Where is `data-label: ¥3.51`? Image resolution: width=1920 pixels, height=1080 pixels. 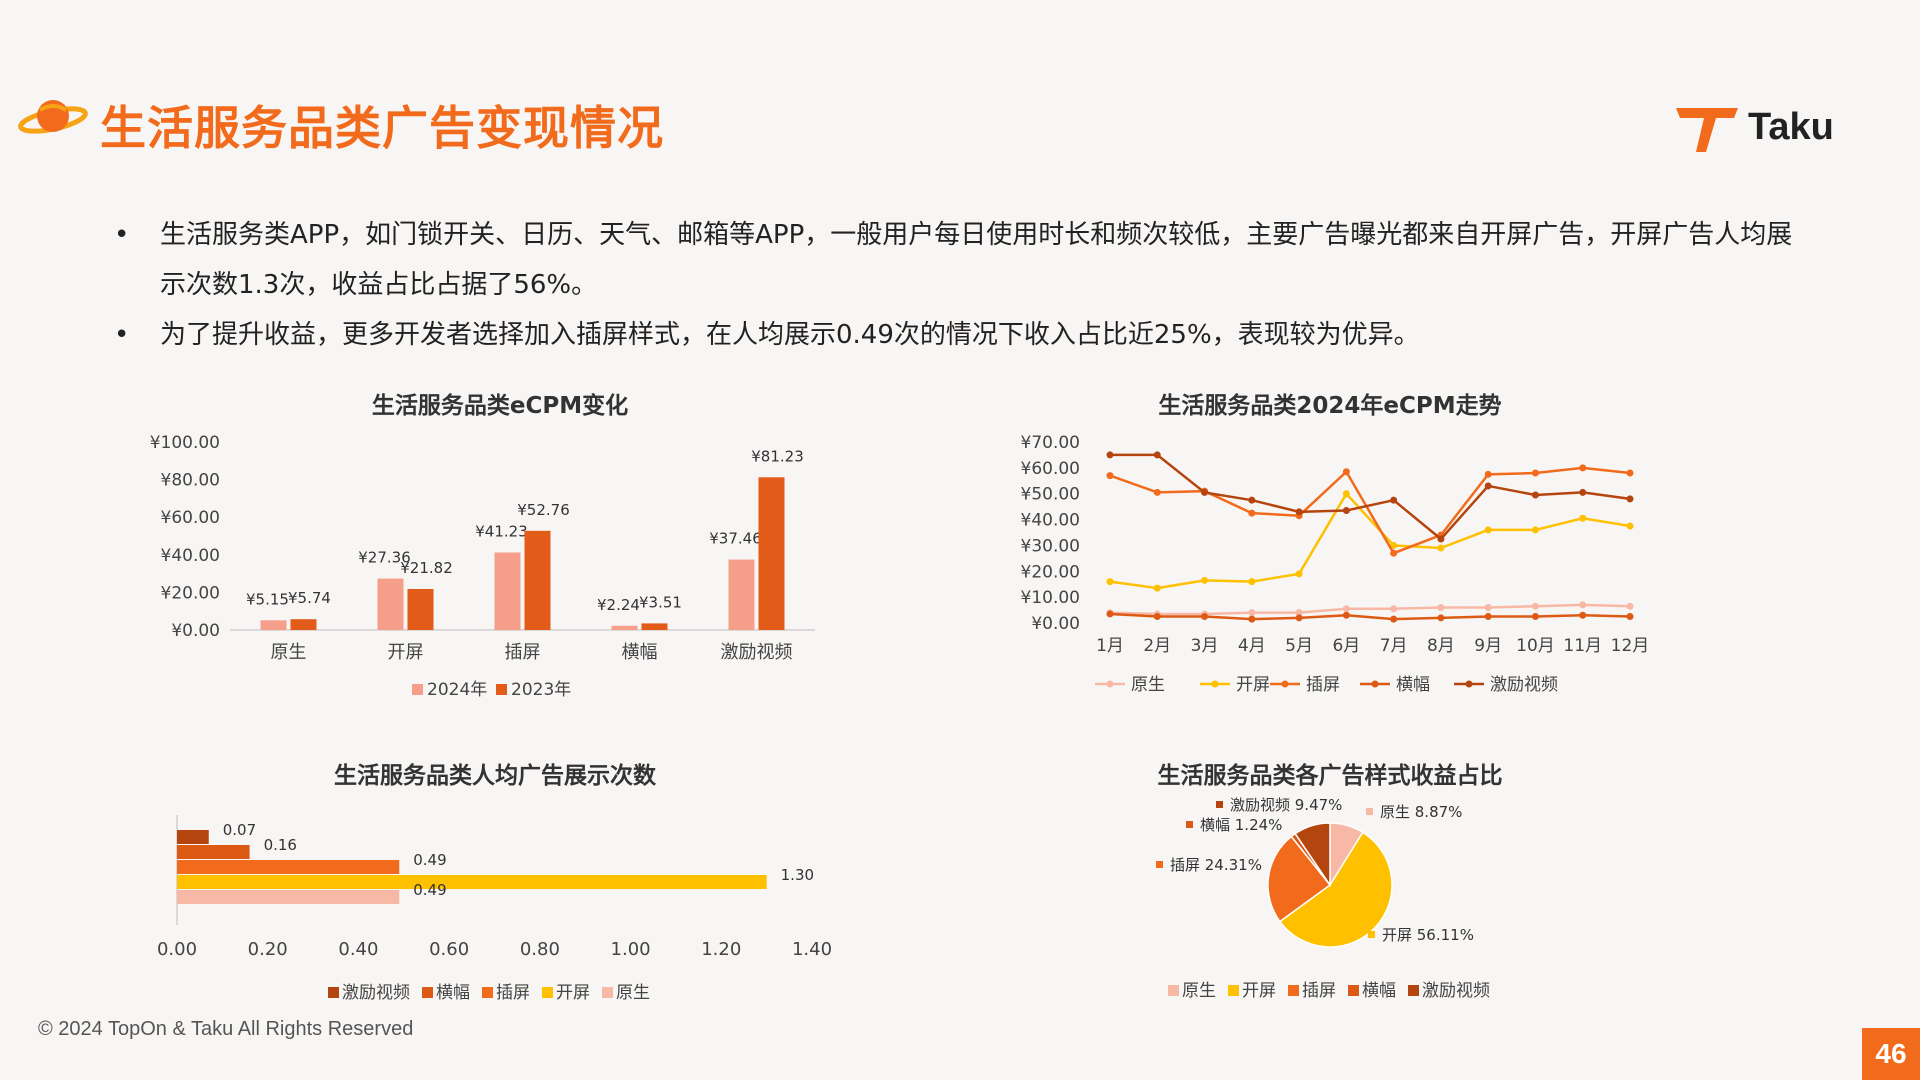 data-label: ¥3.51 is located at coordinates (660, 602).